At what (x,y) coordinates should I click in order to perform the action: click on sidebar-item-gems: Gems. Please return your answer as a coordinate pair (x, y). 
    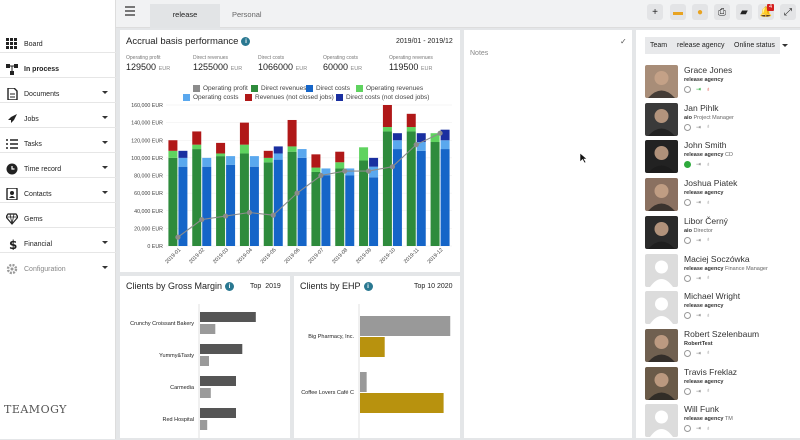
    Looking at the image, I should click on (59, 219).